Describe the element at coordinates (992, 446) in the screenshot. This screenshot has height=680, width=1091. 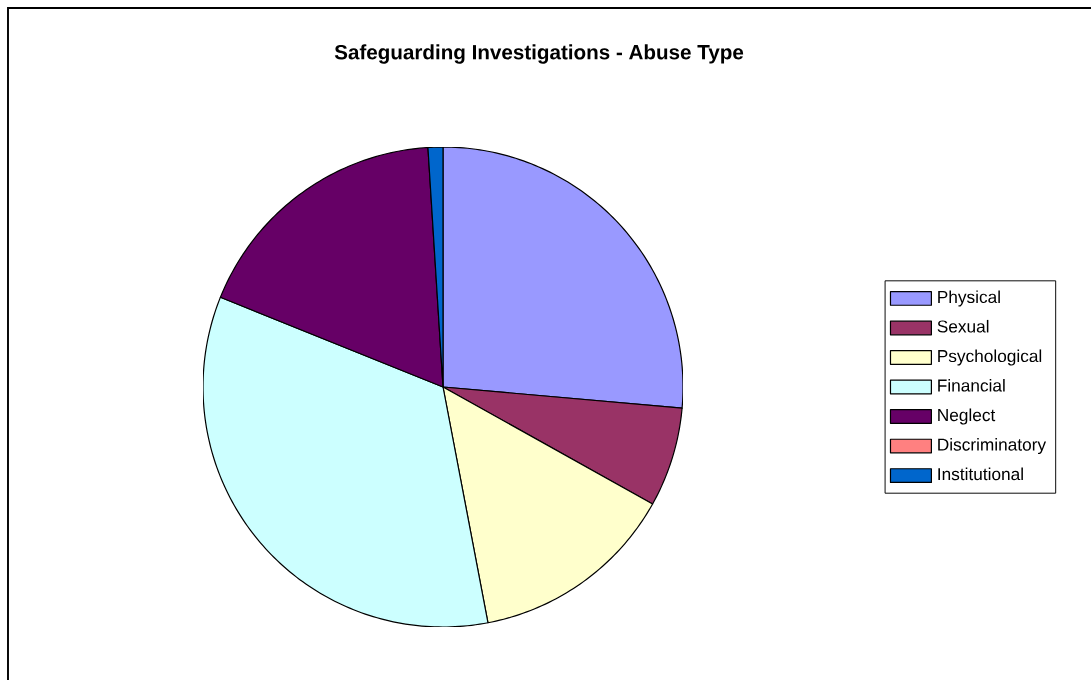
I see `legend-label: Discriminatory` at that location.